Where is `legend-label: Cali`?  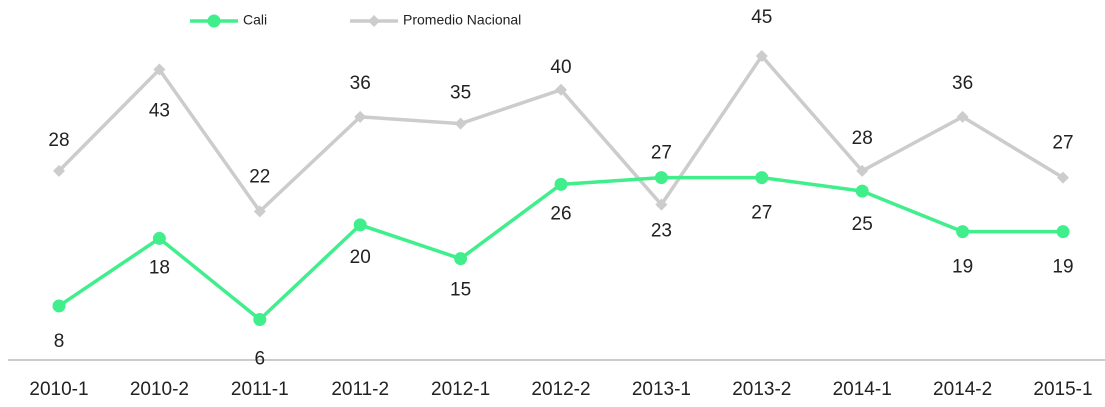 legend-label: Cali is located at coordinates (255, 20).